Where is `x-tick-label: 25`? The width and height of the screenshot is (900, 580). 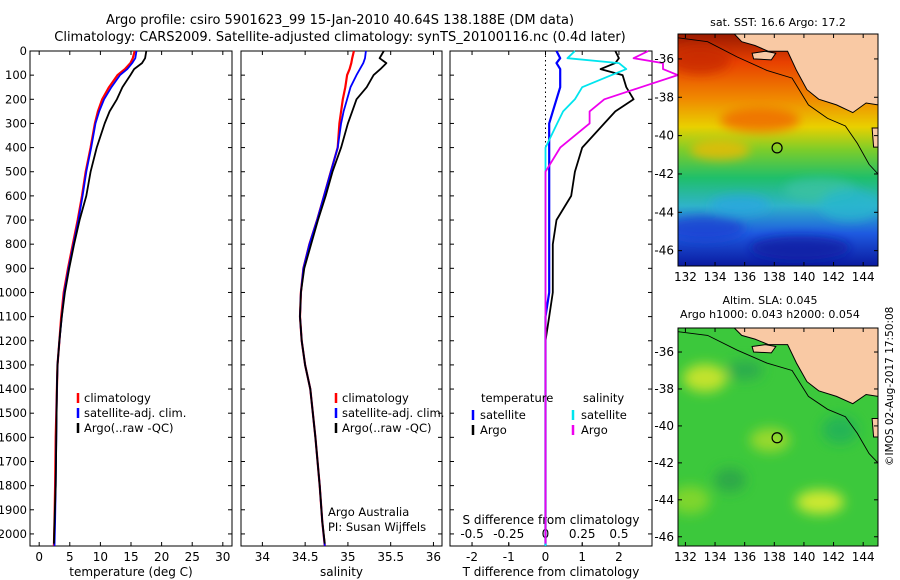
x-tick-label: 25 is located at coordinates (192, 557).